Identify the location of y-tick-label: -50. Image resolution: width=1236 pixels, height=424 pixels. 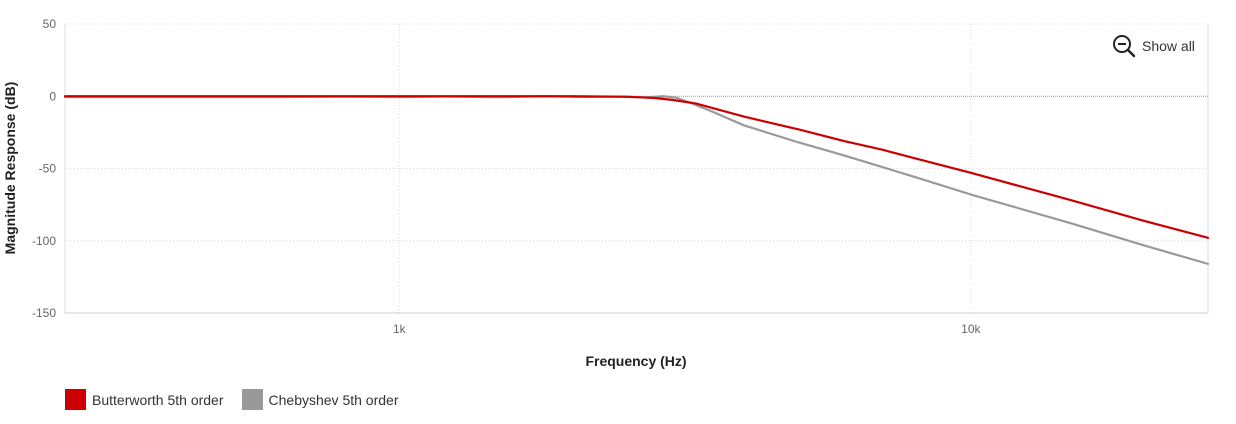
(48, 169).